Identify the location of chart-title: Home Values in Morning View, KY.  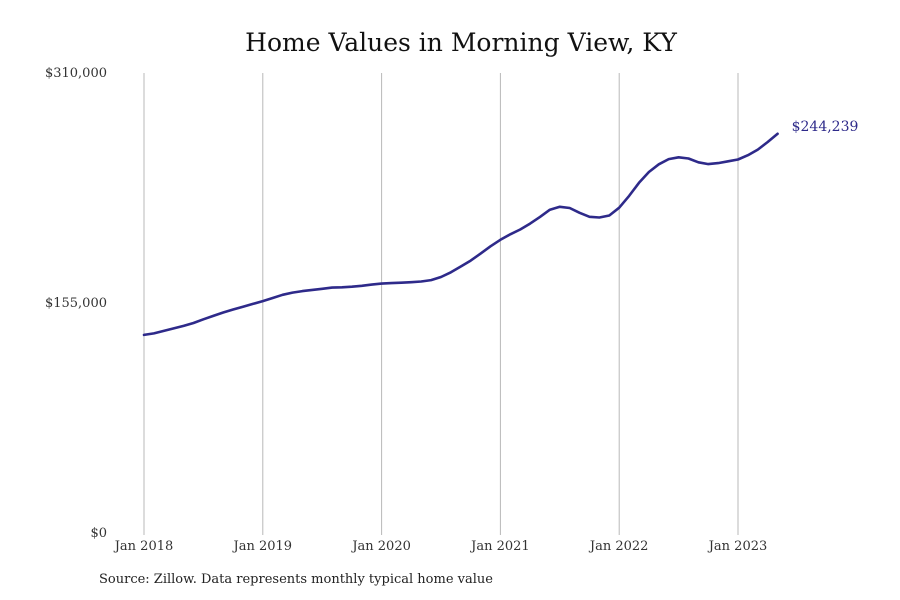
(461, 42).